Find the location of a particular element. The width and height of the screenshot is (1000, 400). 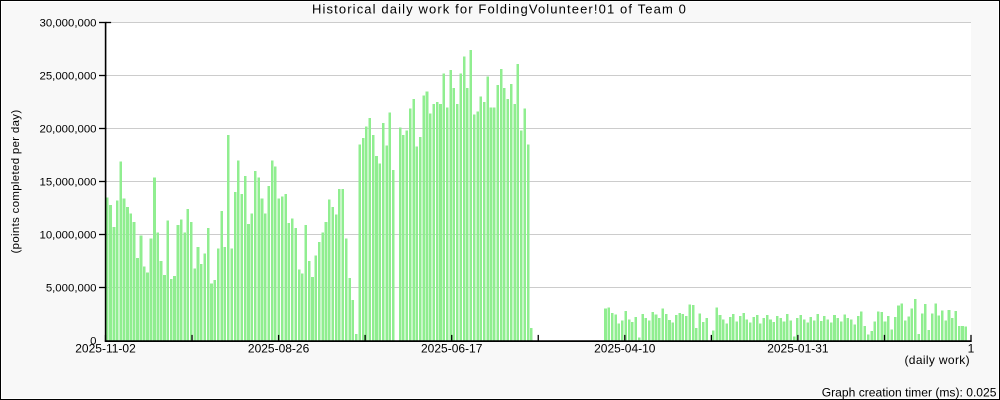

svg-text: (points completed per day) is located at coordinates (16, 182).